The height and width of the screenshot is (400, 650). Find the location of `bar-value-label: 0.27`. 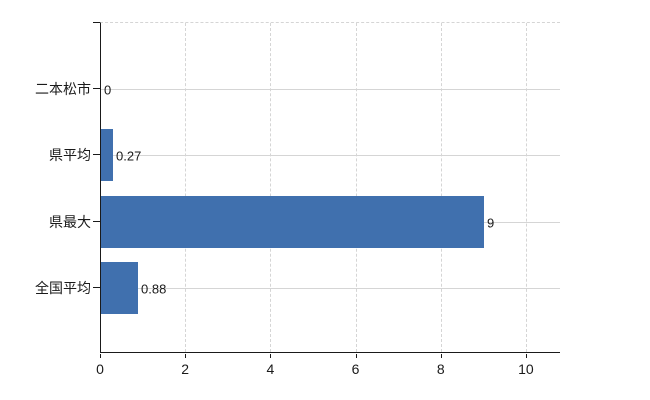

bar-value-label: 0.27 is located at coordinates (129, 156).